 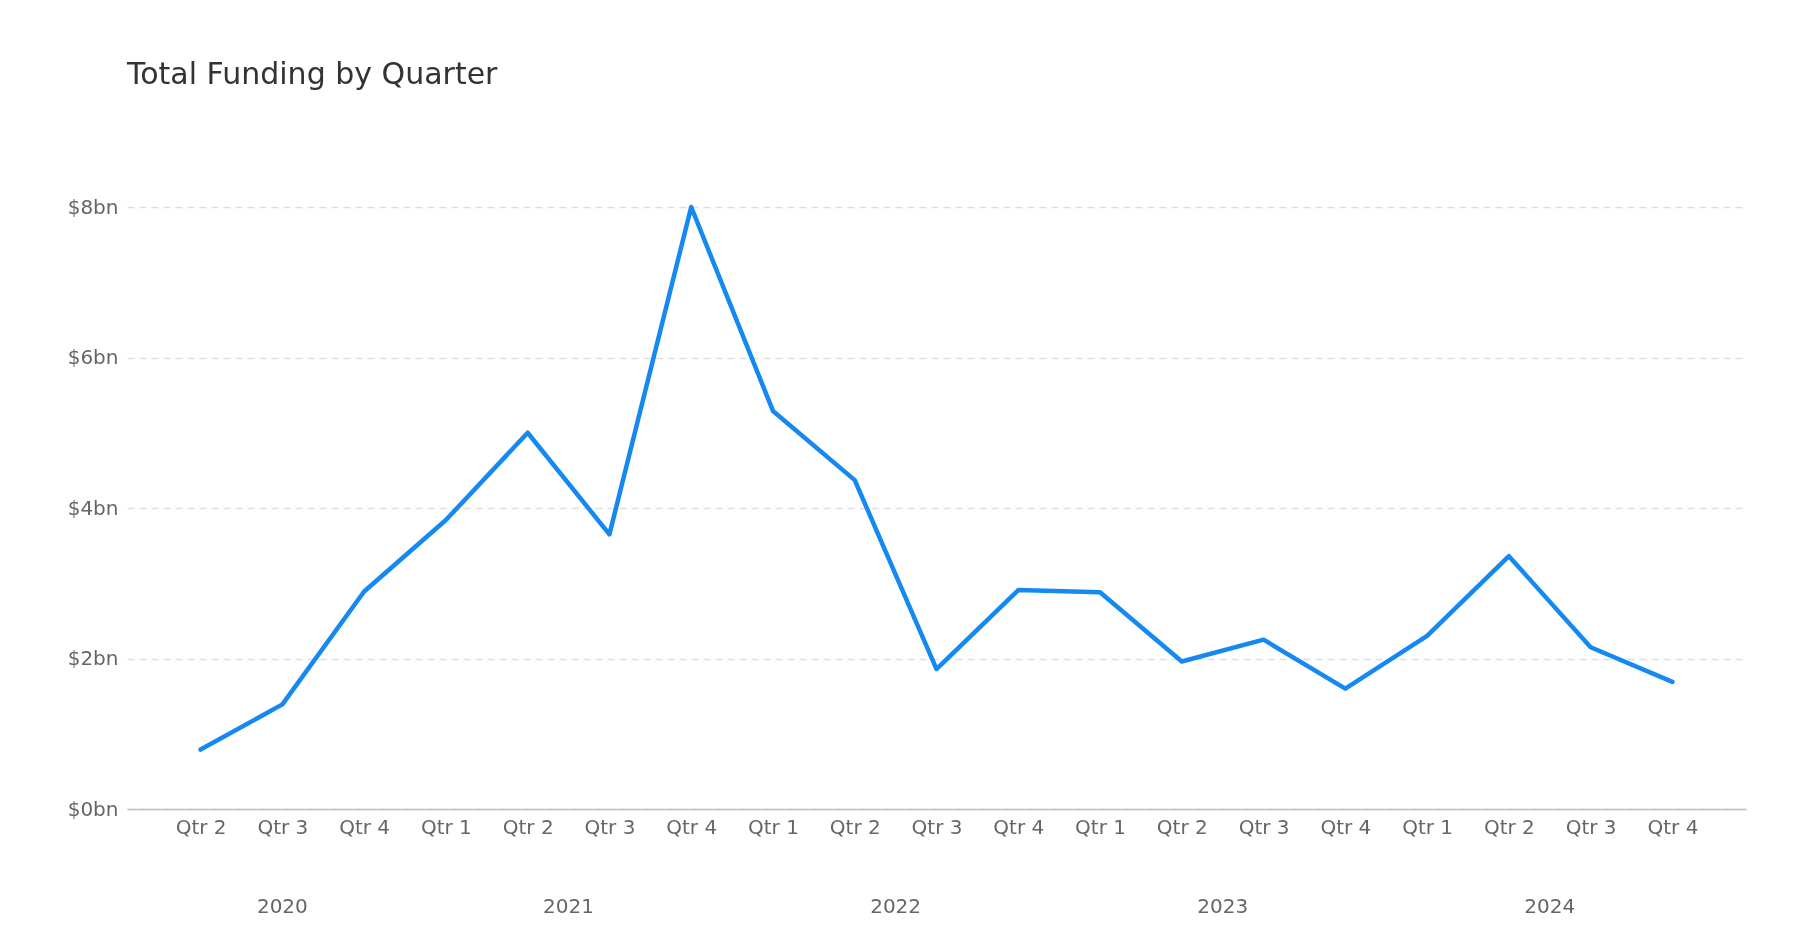 I want to click on text: 2023, so click(x=1223, y=906).